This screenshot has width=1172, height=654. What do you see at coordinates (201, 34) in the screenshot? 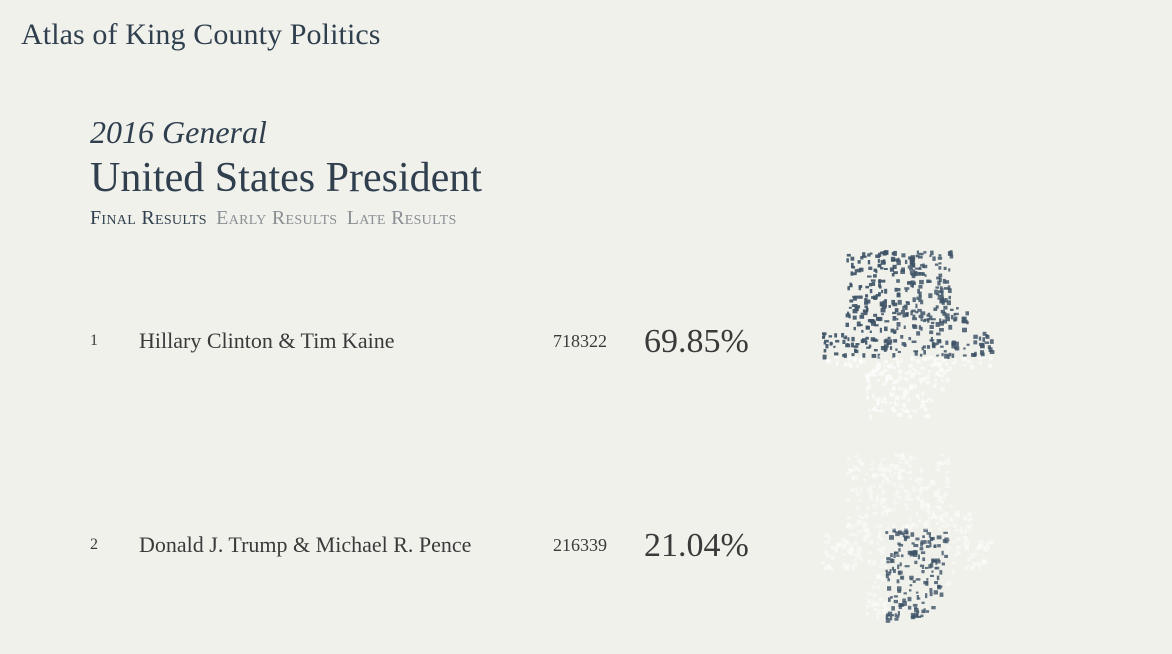
I see `site-title: Atlas of King County Politics` at bounding box center [201, 34].